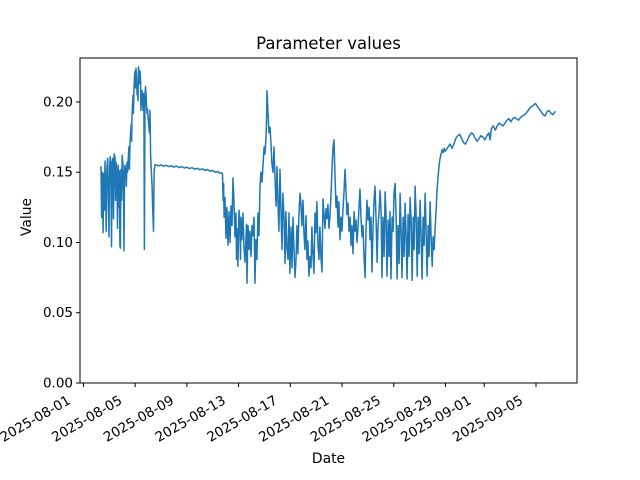 This screenshot has height=480, width=640. What do you see at coordinates (58, 173) in the screenshot?
I see `y-tick-label: 0.15` at bounding box center [58, 173].